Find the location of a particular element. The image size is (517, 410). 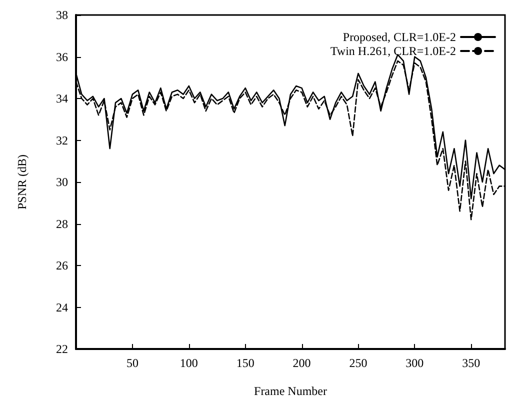

y-tick-label: 38 is located at coordinates (62, 15).